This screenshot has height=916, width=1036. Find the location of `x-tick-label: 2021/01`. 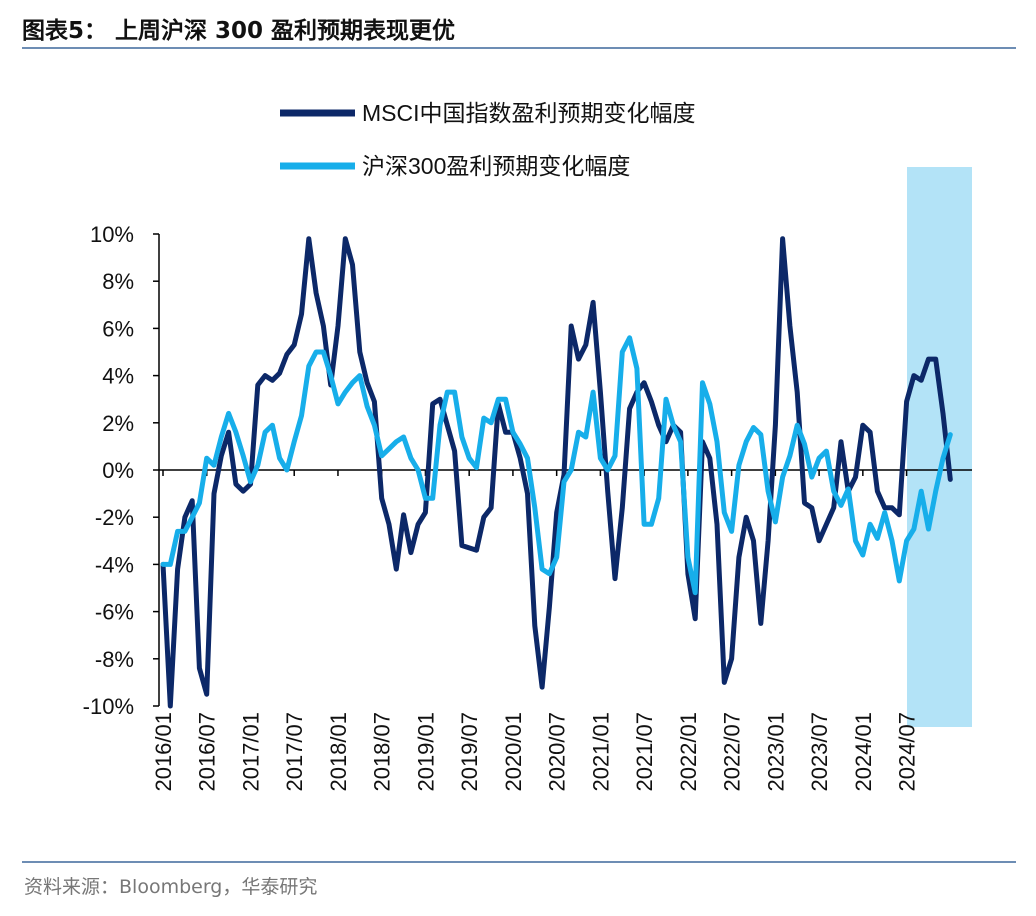

x-tick-label: 2021/01 is located at coordinates (600, 752).